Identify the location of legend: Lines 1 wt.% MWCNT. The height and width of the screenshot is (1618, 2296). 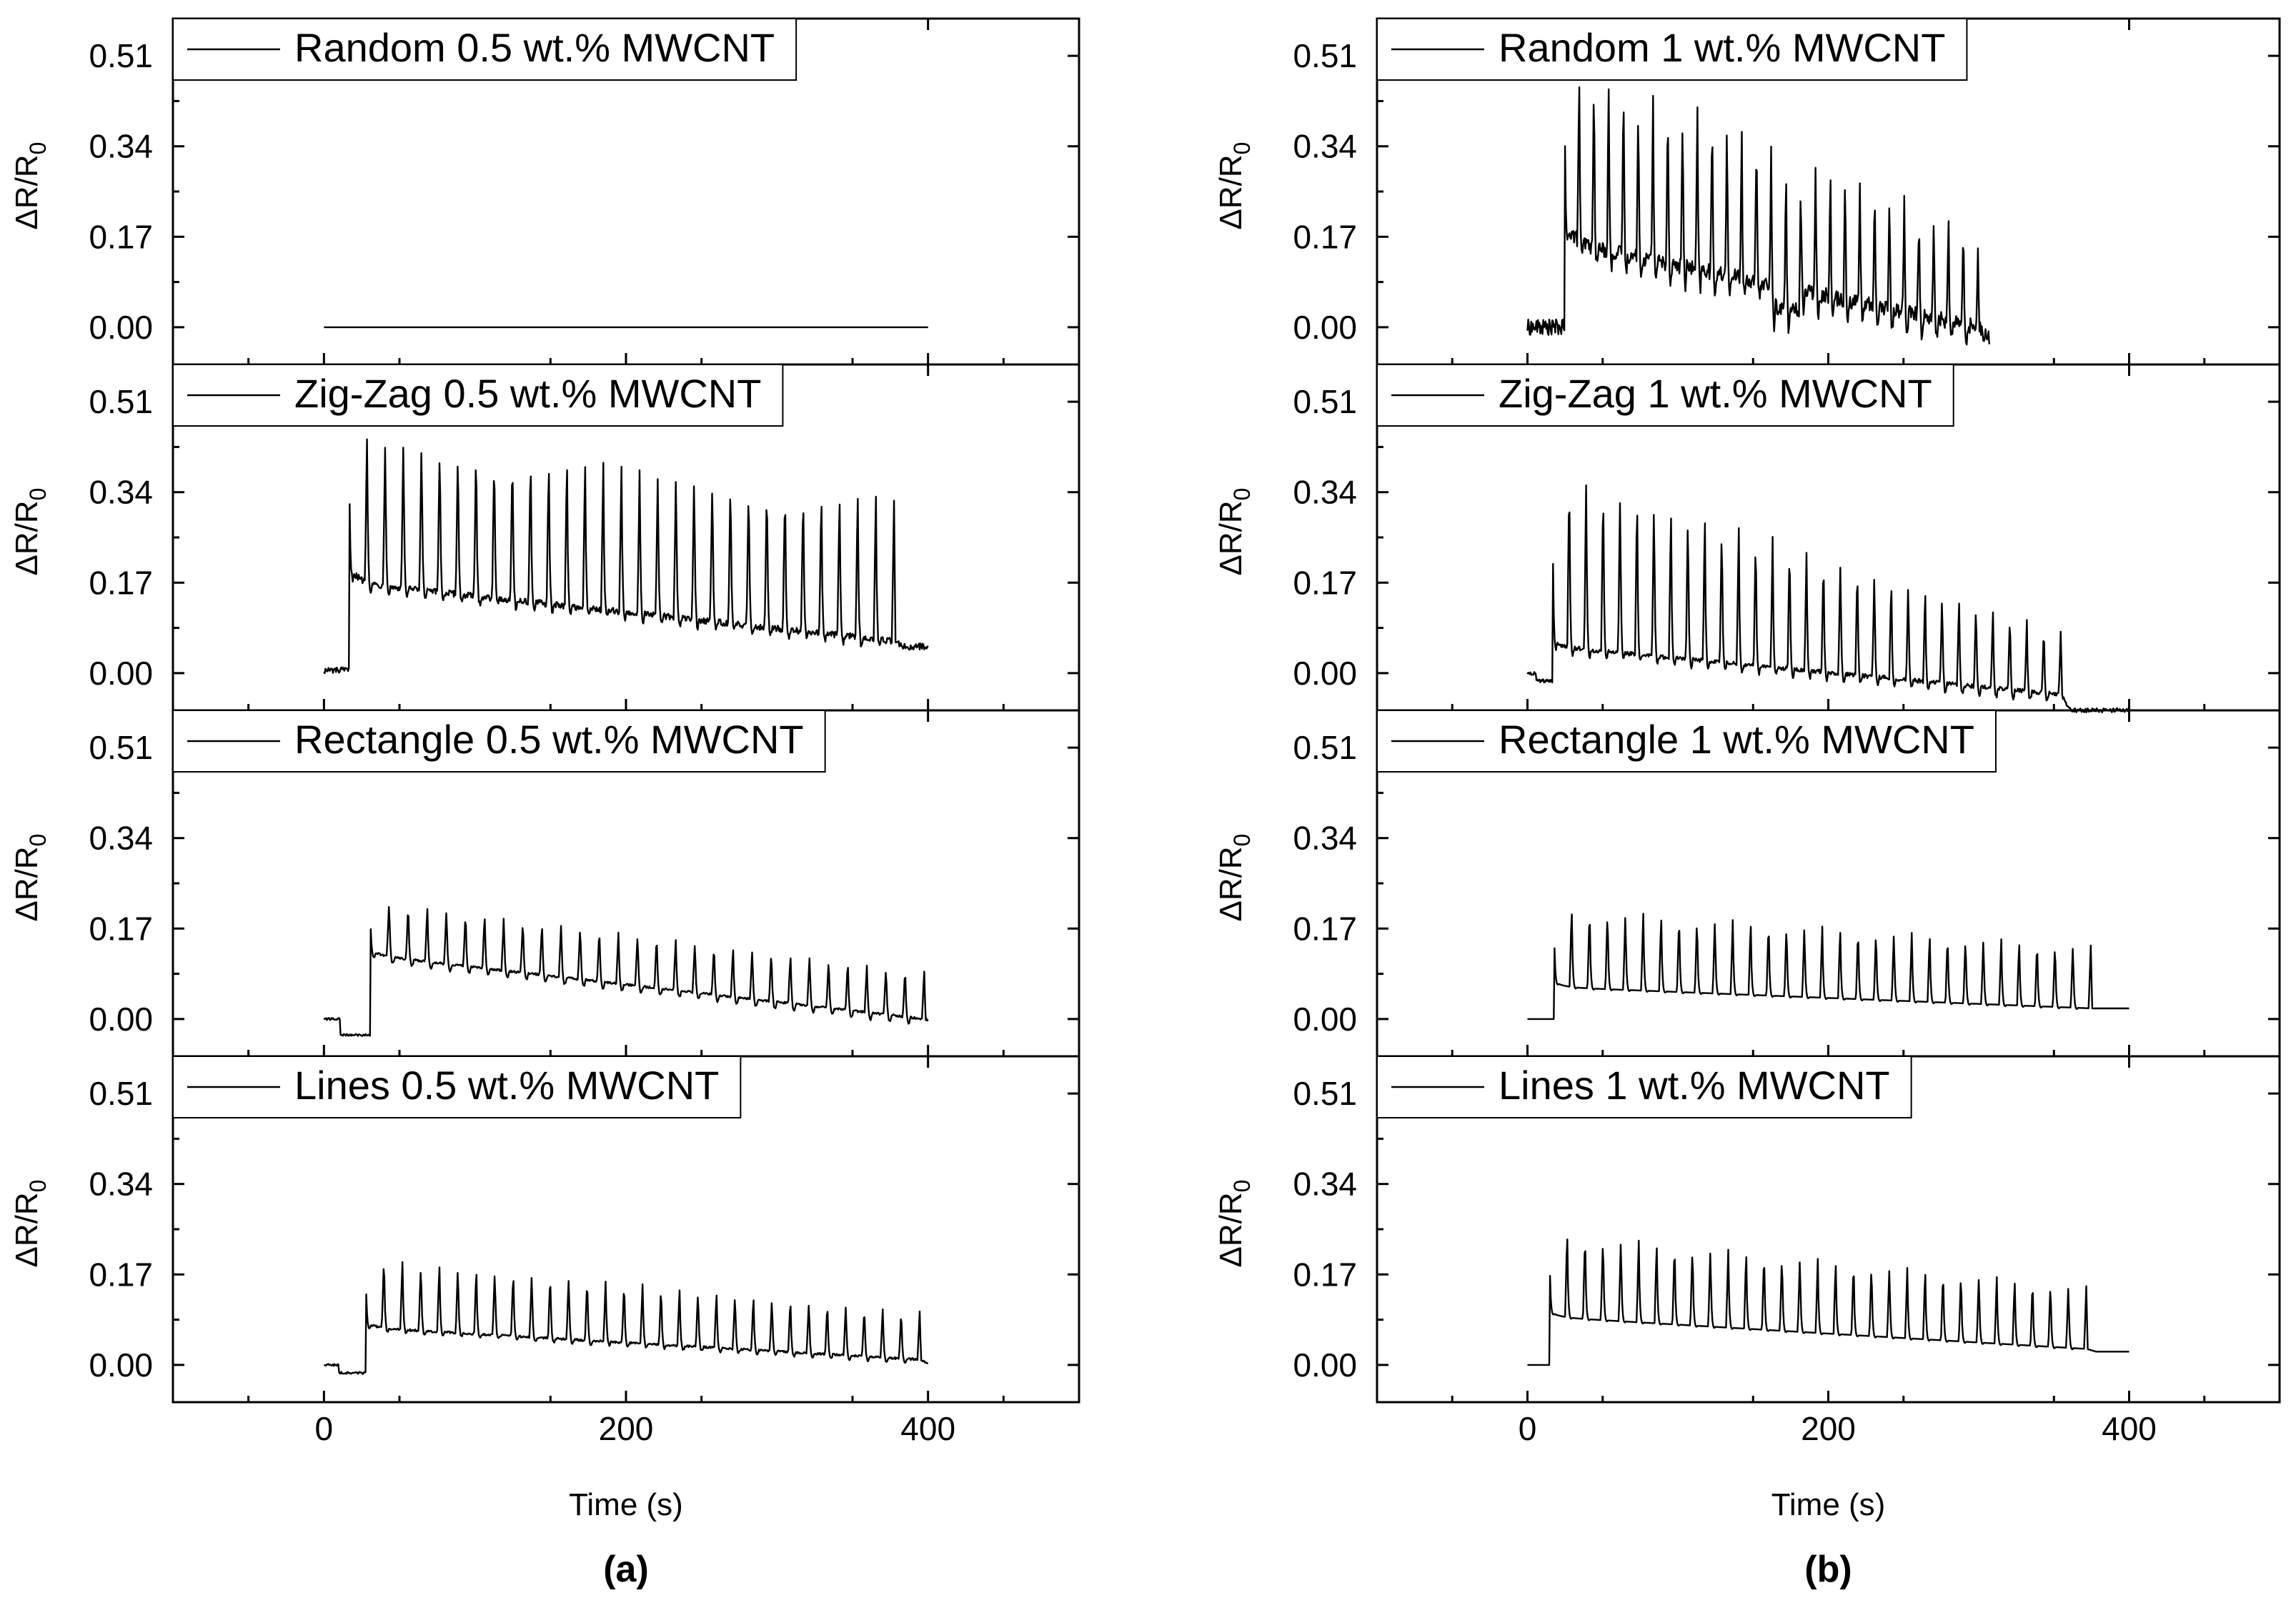
(1644, 1087).